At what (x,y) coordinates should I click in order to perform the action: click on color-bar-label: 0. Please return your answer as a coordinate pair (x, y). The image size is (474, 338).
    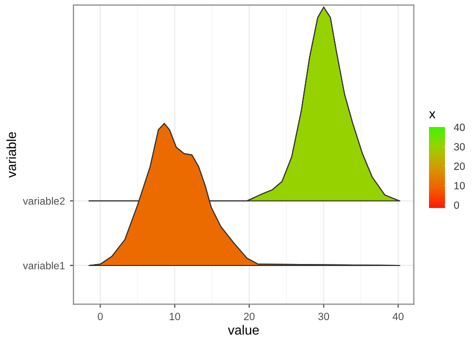
    Looking at the image, I should click on (457, 205).